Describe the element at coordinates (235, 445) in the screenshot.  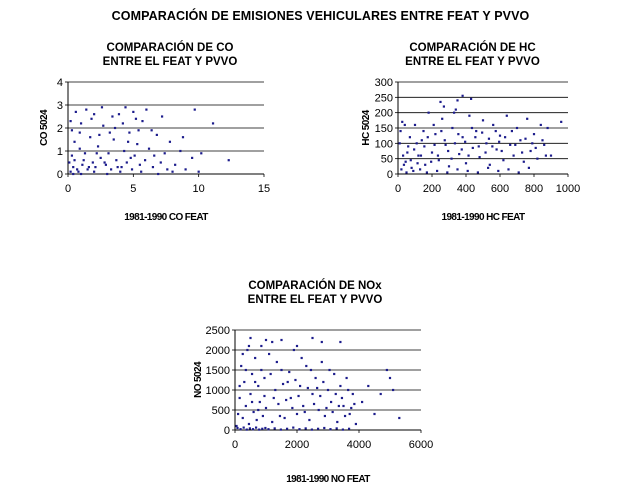
I see `nox-x-tick-label: 0` at that location.